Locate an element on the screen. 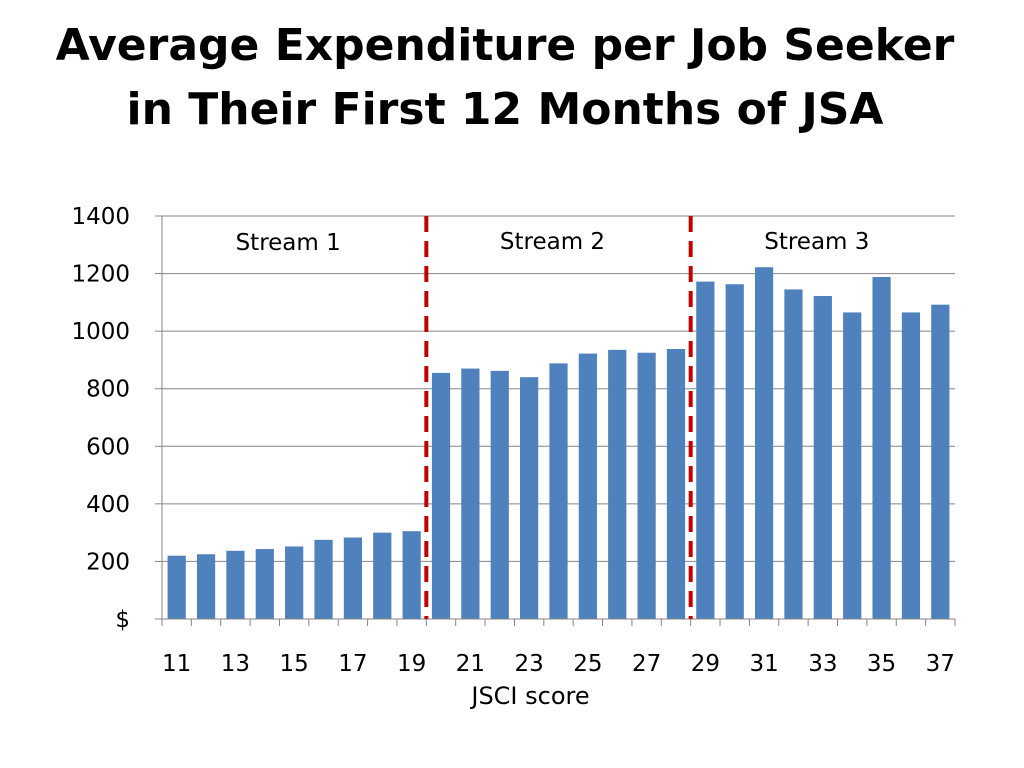 The height and width of the screenshot is (768, 1024). x-axis-title: JSCI score is located at coordinates (529, 696).